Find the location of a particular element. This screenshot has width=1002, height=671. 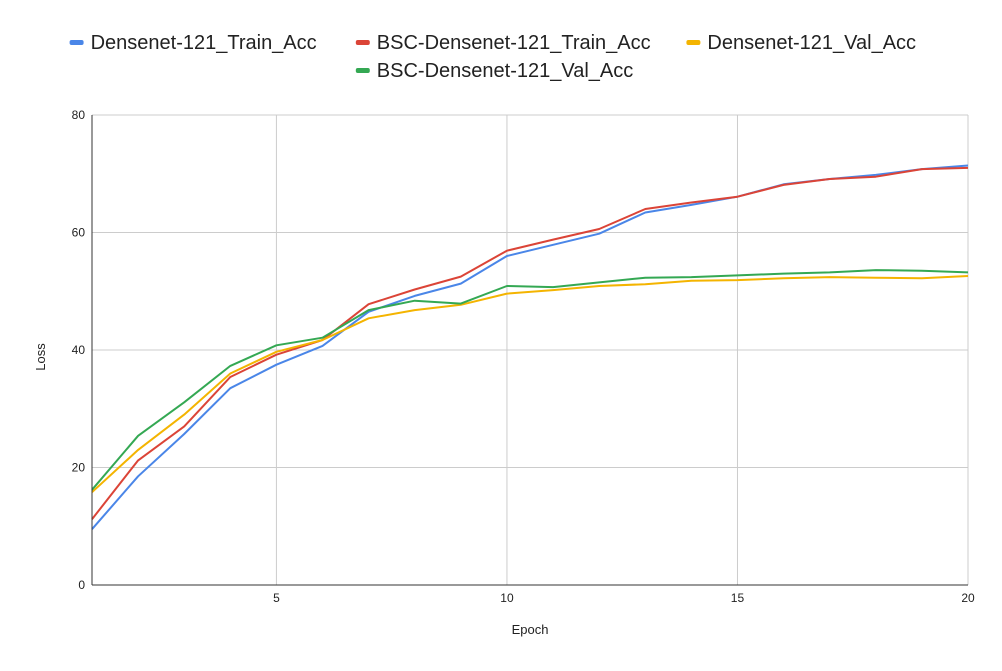

x-axis-title: Epoch is located at coordinates (530, 629).